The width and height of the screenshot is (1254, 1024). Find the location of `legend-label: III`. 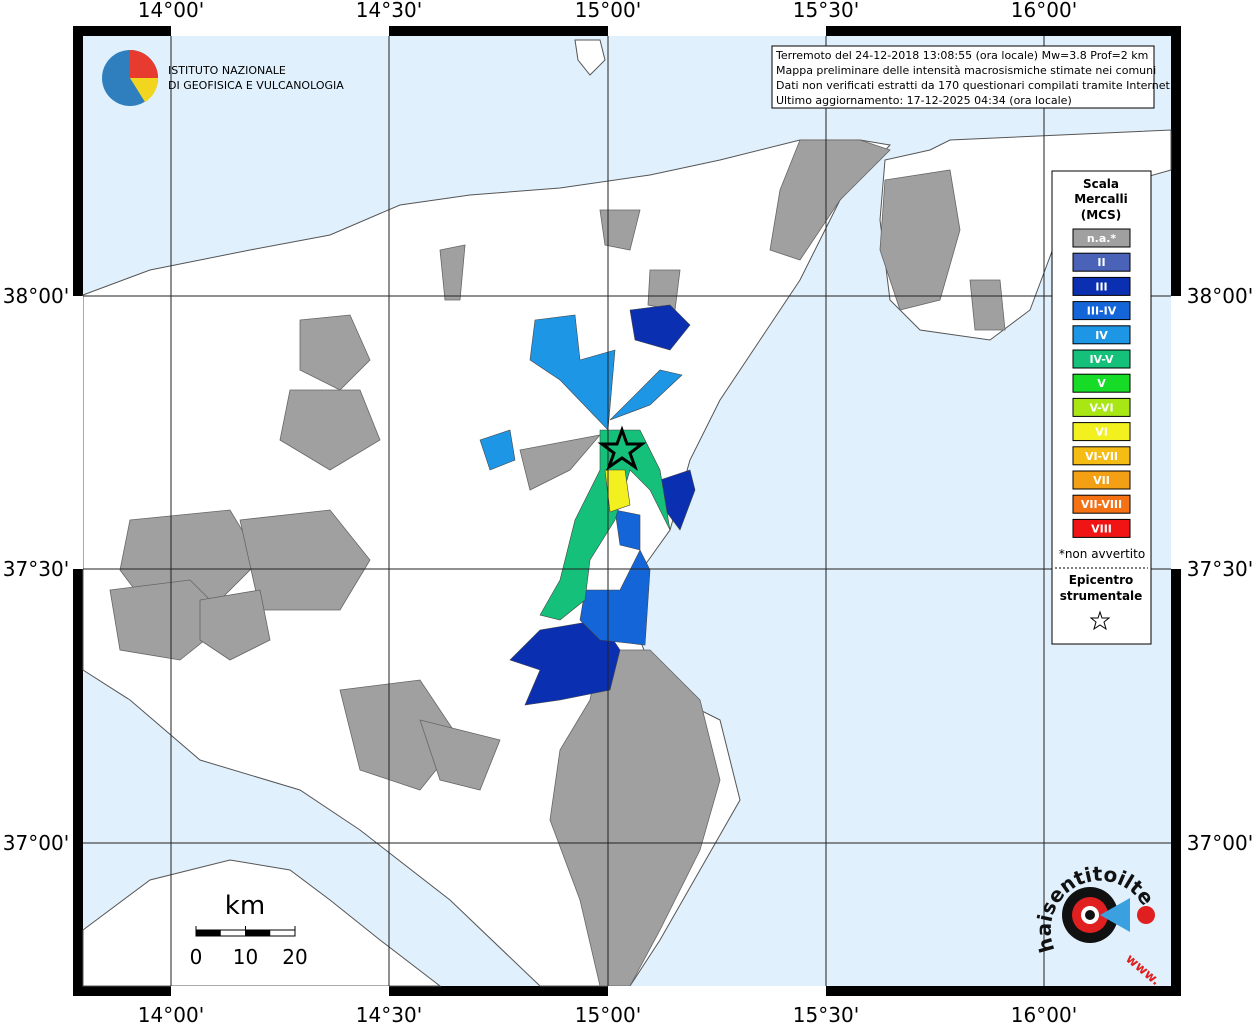

legend-label: III is located at coordinates (1101, 286).